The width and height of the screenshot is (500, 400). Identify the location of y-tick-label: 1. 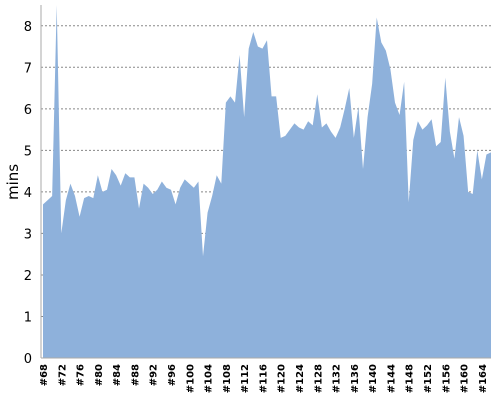
(28, 317).